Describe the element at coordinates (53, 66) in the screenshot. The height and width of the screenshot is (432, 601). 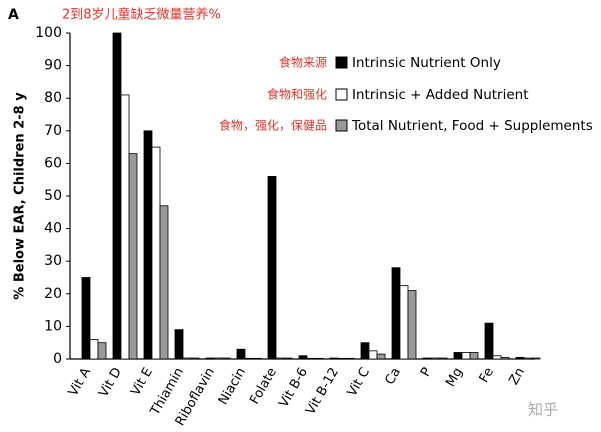
I see `y-tick-label: 90` at that location.